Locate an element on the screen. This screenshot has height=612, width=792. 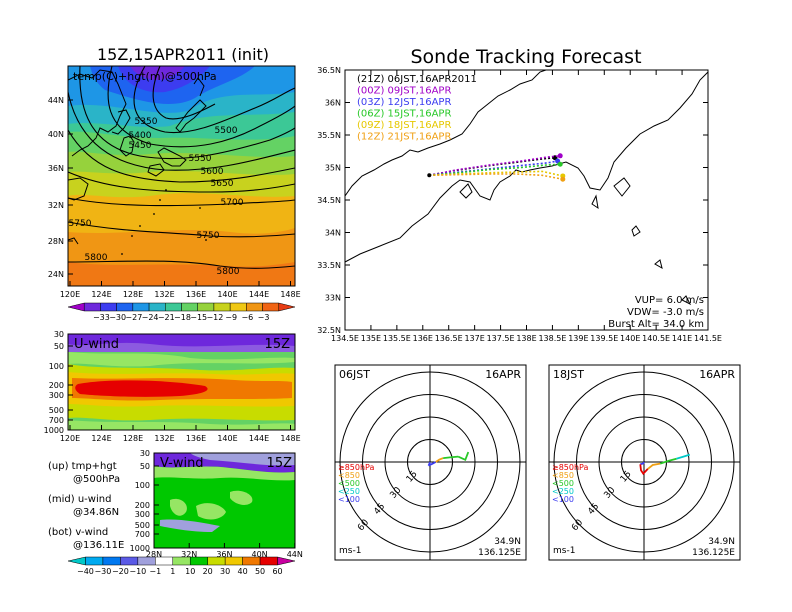
wind-colorbar-label: 50 is located at coordinates (260, 571).